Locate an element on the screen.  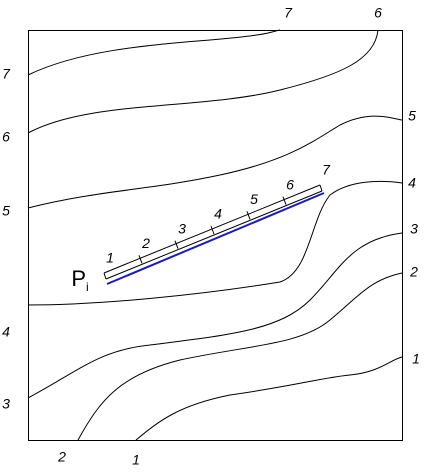
point-name: P is located at coordinates (78, 278).